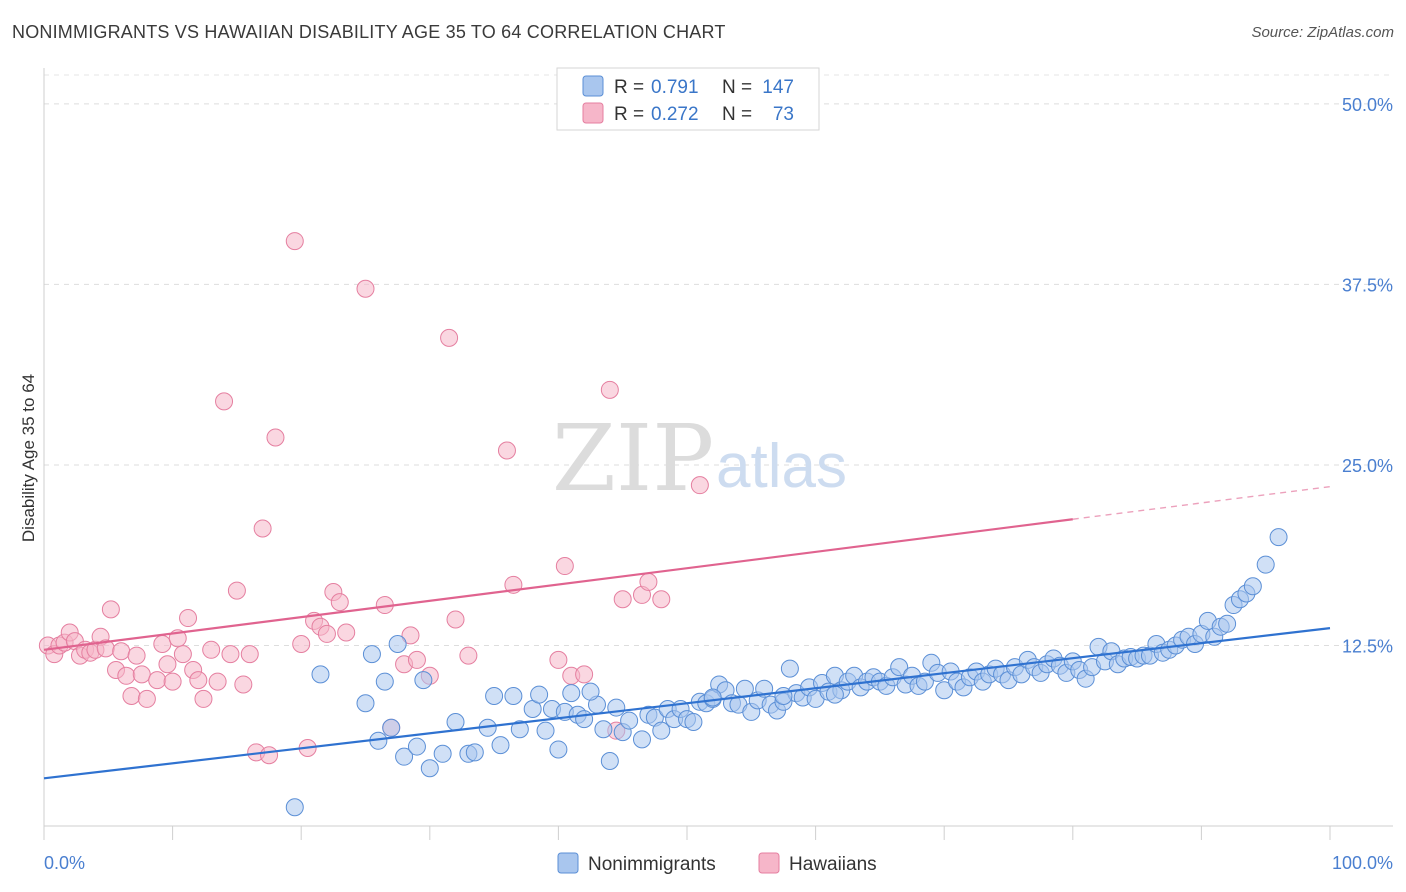  What do you see at coordinates (1362, 863) in the screenshot?
I see `x-tick-label-max: 100.0%` at bounding box center [1362, 863].